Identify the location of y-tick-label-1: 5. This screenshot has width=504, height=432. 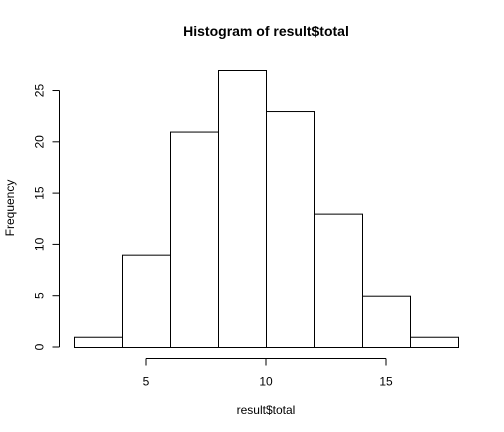
(40, 295).